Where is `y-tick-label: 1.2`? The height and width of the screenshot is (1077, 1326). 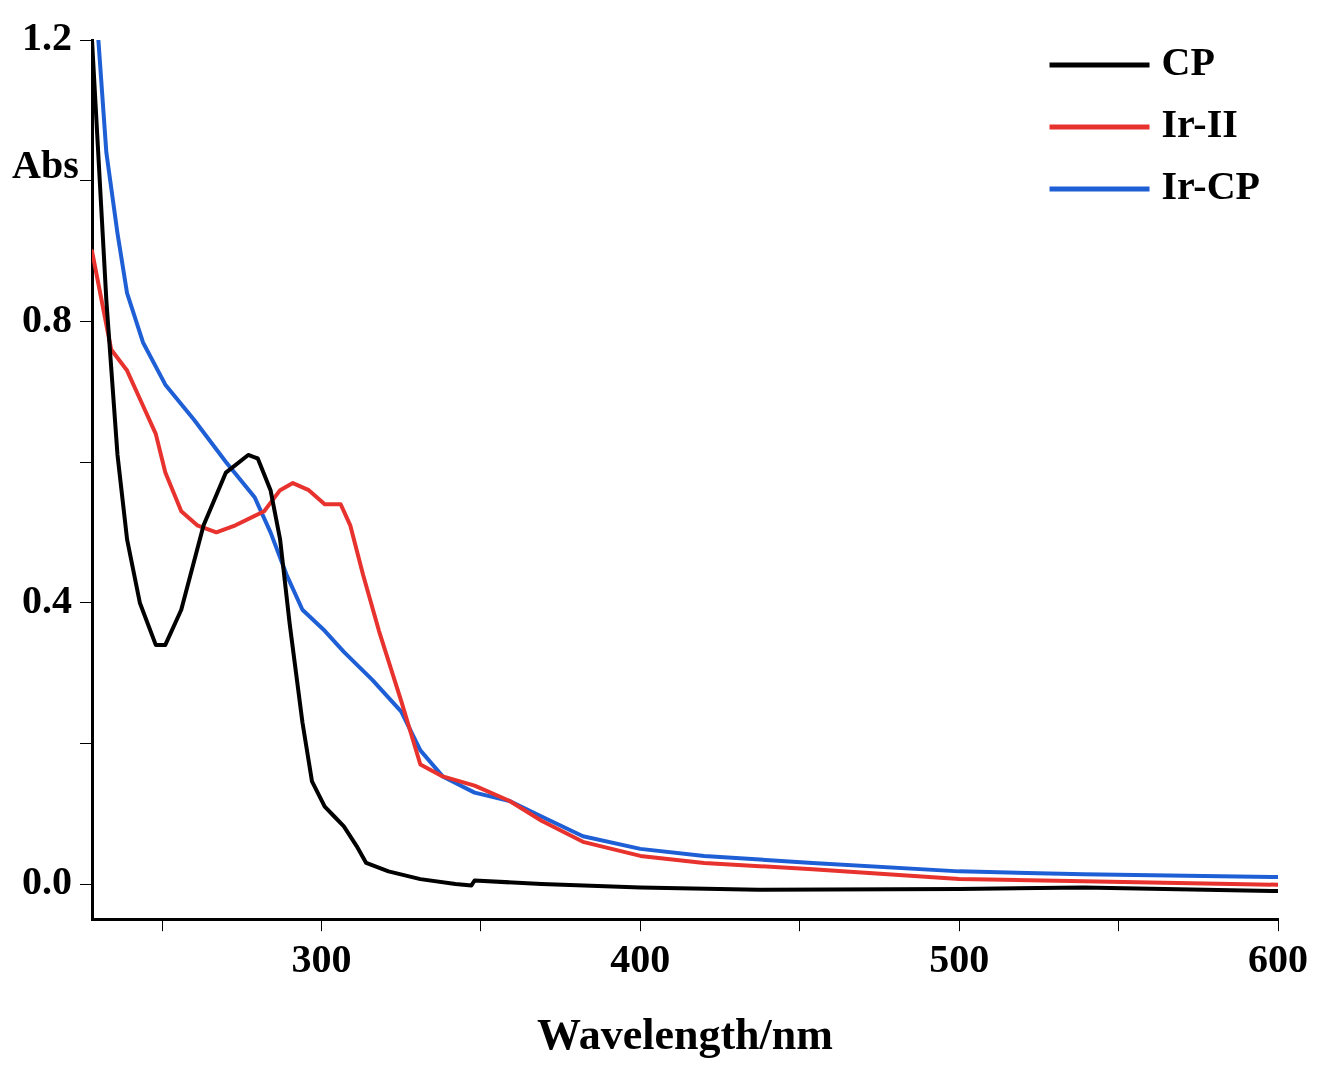 y-tick-label: 1.2 is located at coordinates (47, 37).